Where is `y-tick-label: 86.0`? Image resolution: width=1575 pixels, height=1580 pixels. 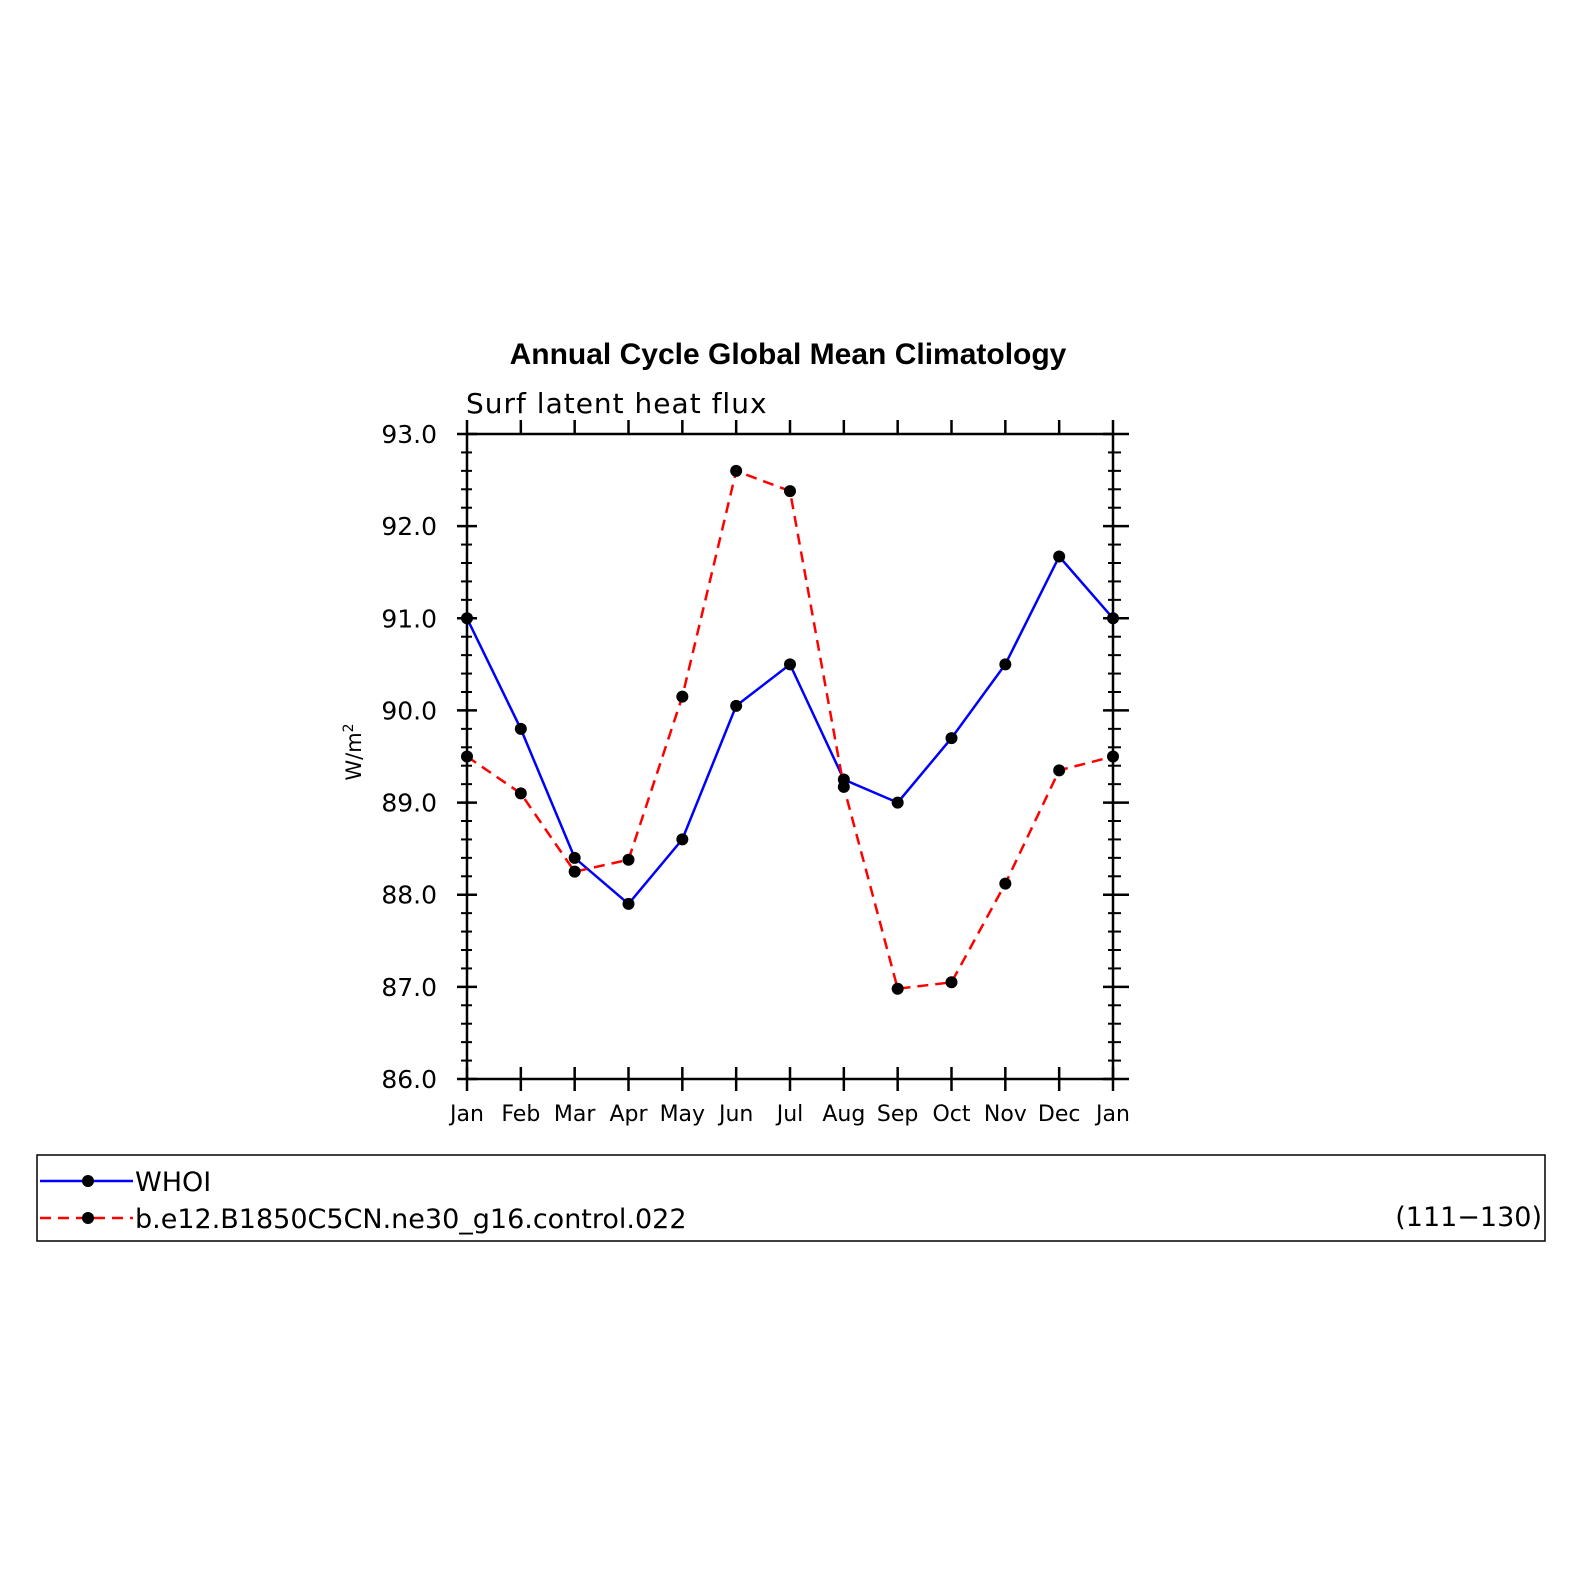 y-tick-label: 86.0 is located at coordinates (409, 1079).